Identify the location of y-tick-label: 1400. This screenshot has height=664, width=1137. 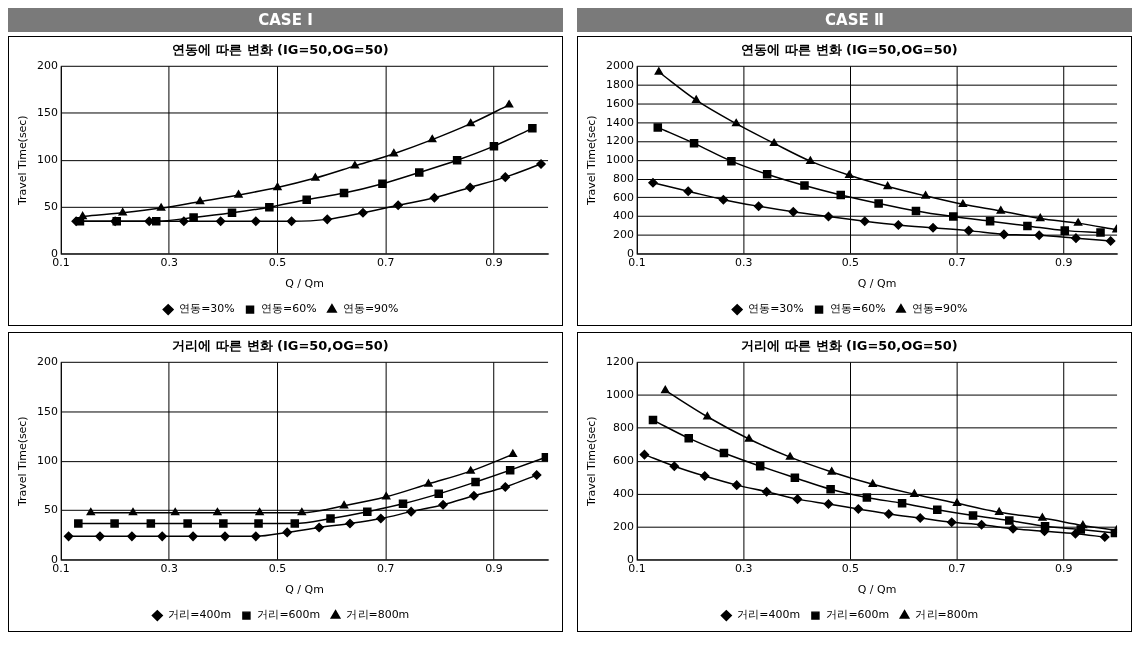
(620, 122).